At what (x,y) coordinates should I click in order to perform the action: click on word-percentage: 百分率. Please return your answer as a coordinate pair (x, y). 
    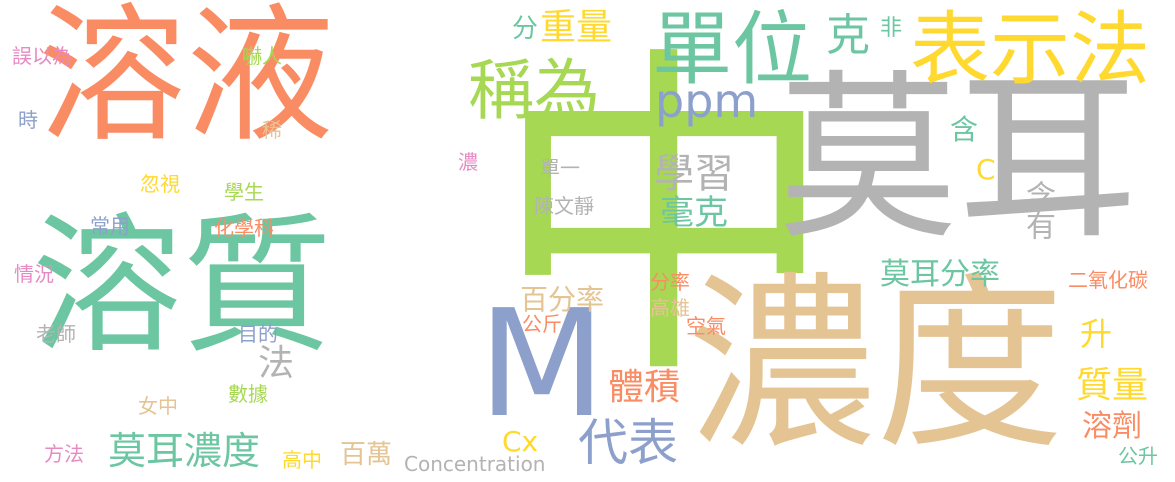
    Looking at the image, I should click on (562, 299).